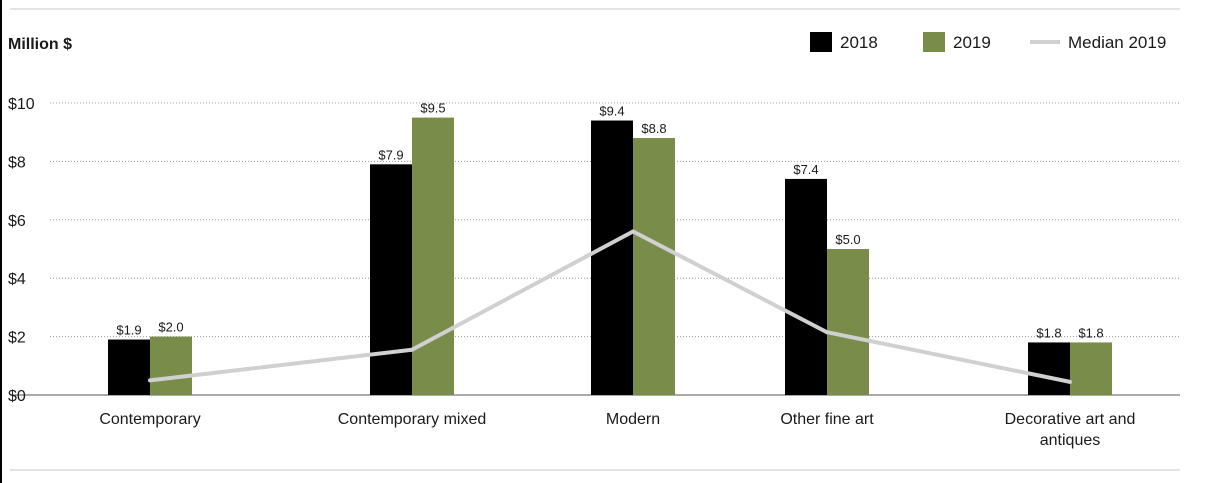 This screenshot has width=1221, height=483. I want to click on legend: 2018 2019 Median 2019, so click(988, 42).